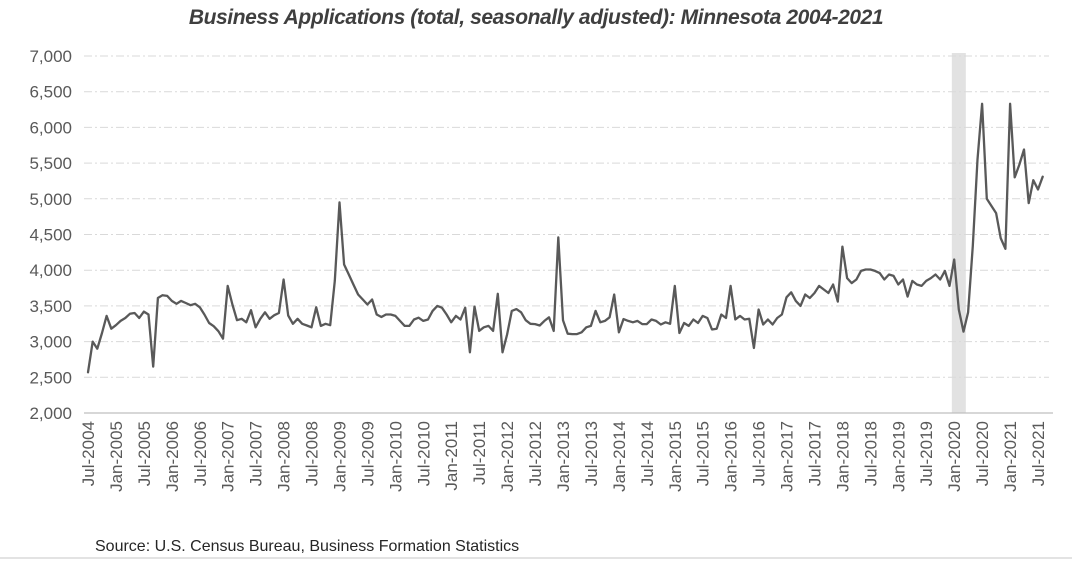 The height and width of the screenshot is (562, 1072). I want to click on x-axis-tick-label: Jul-2018, so click(870, 453).